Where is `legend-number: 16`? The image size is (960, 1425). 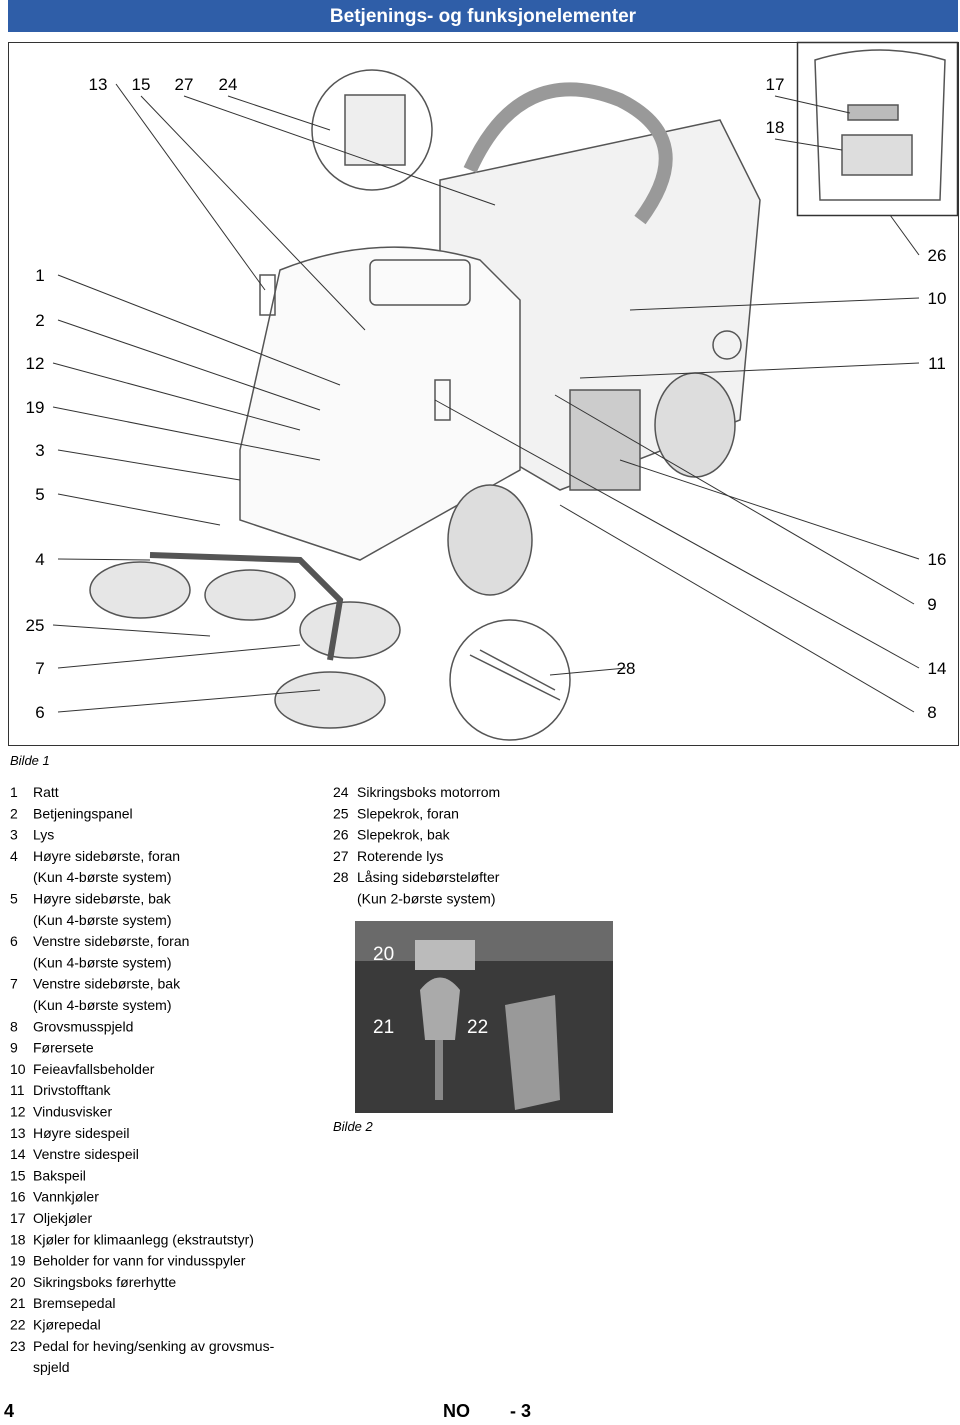
legend-number: 16 is located at coordinates (18, 1197).